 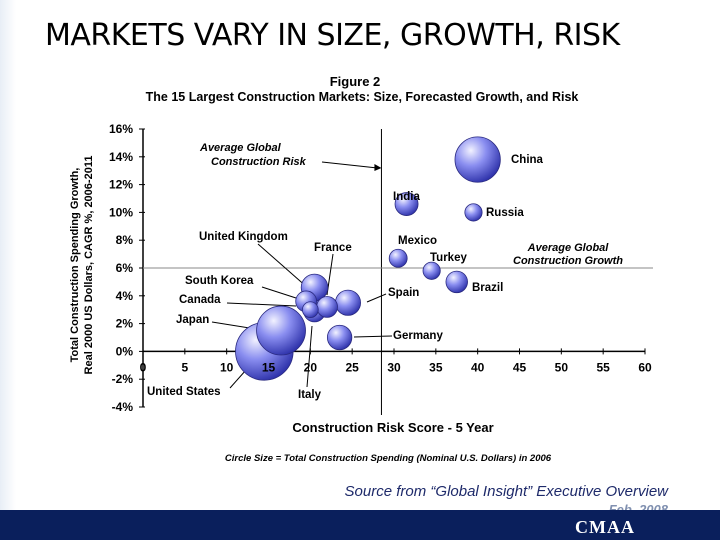 I want to click on x-tick-label: 50, so click(x=562, y=367).